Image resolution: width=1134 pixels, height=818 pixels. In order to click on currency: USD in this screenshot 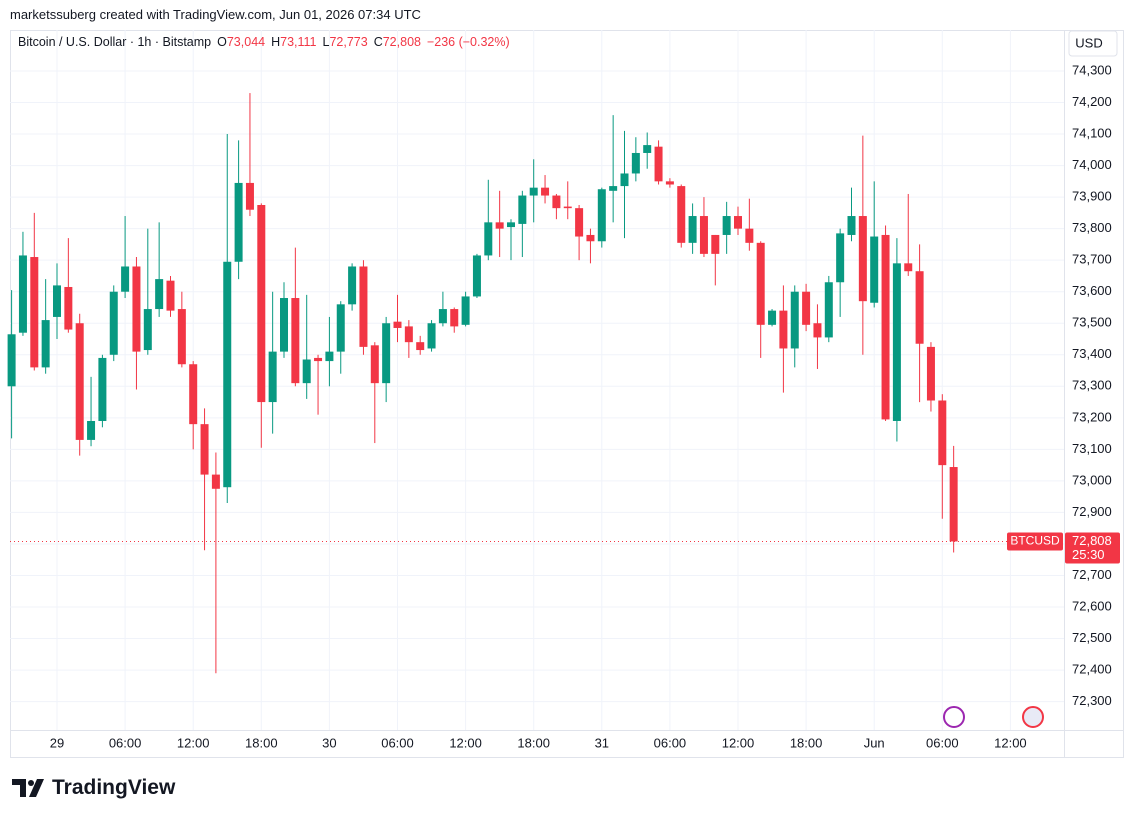, I will do `click(1088, 42)`.